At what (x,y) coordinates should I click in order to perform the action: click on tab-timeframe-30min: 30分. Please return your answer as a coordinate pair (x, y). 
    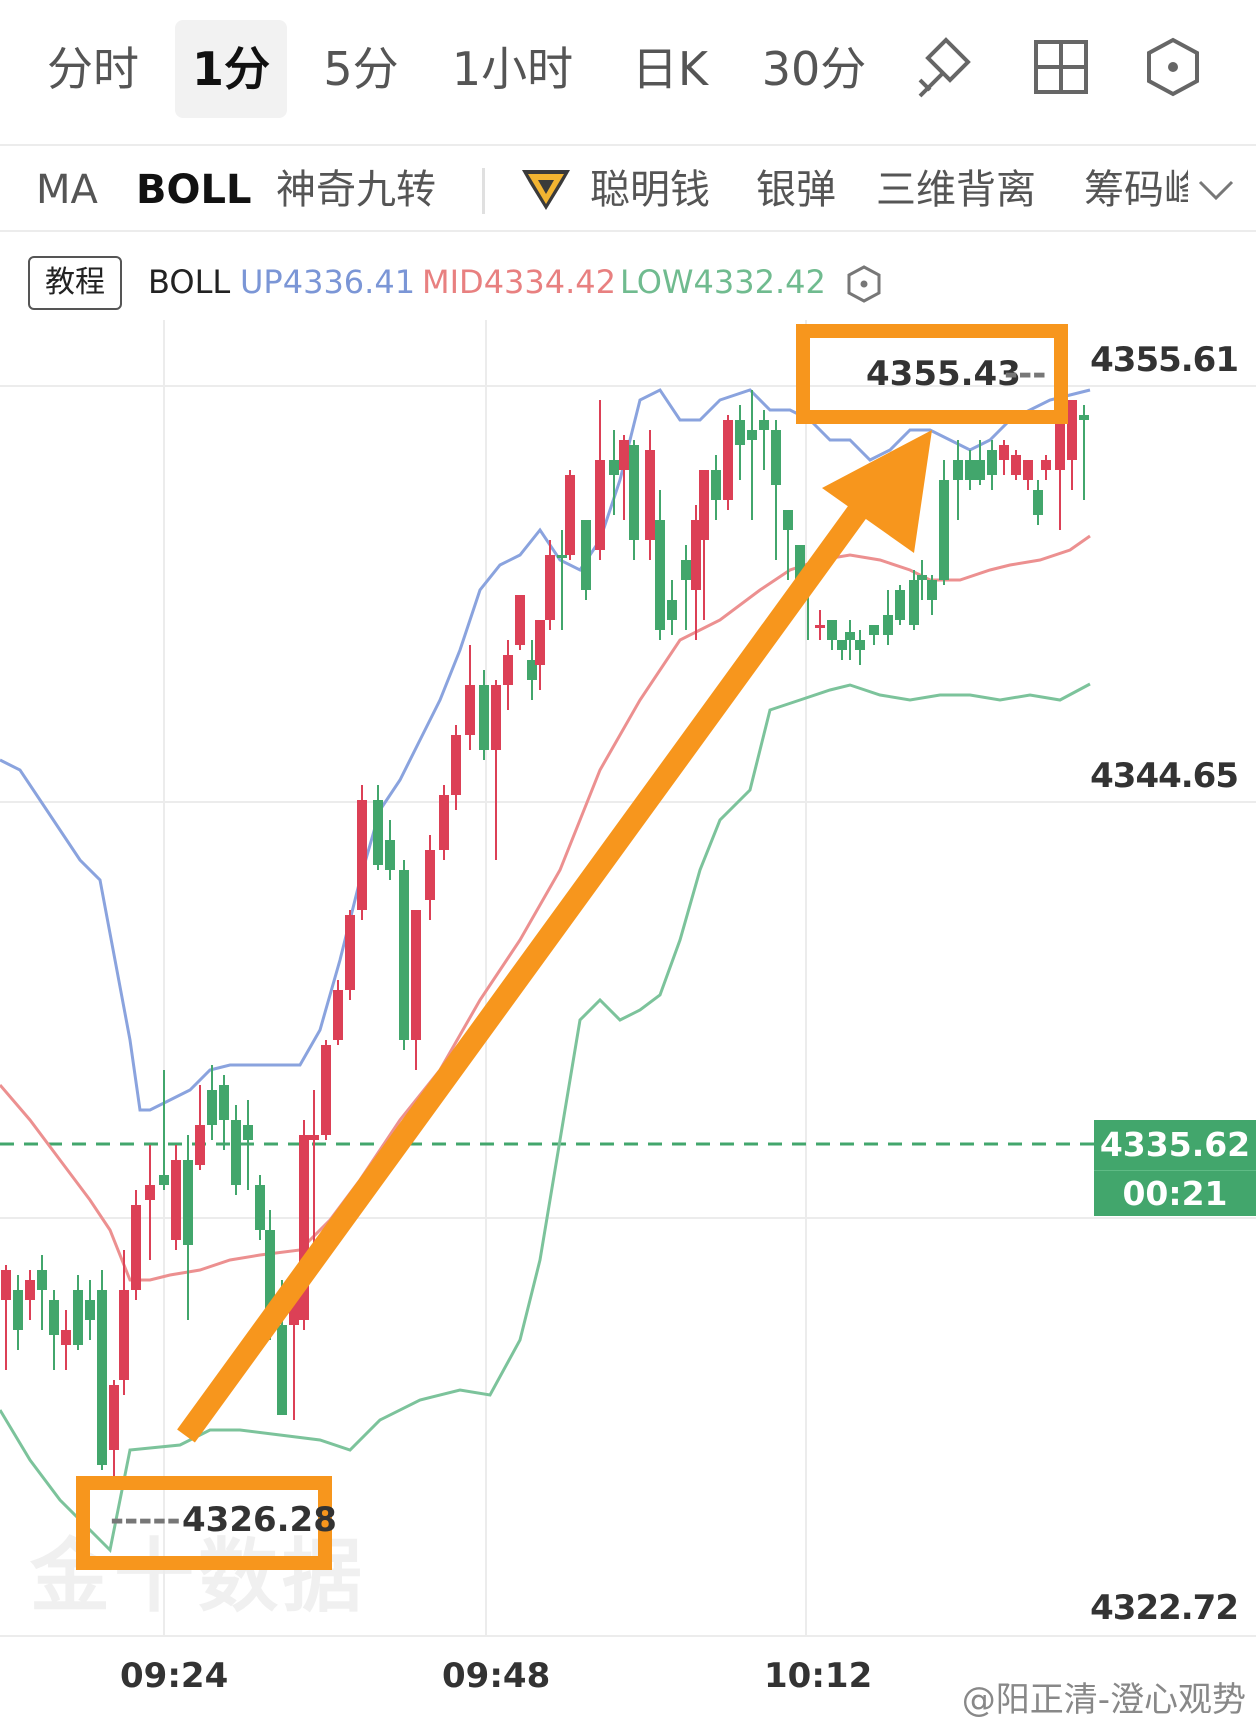
    Looking at the image, I should click on (814, 69).